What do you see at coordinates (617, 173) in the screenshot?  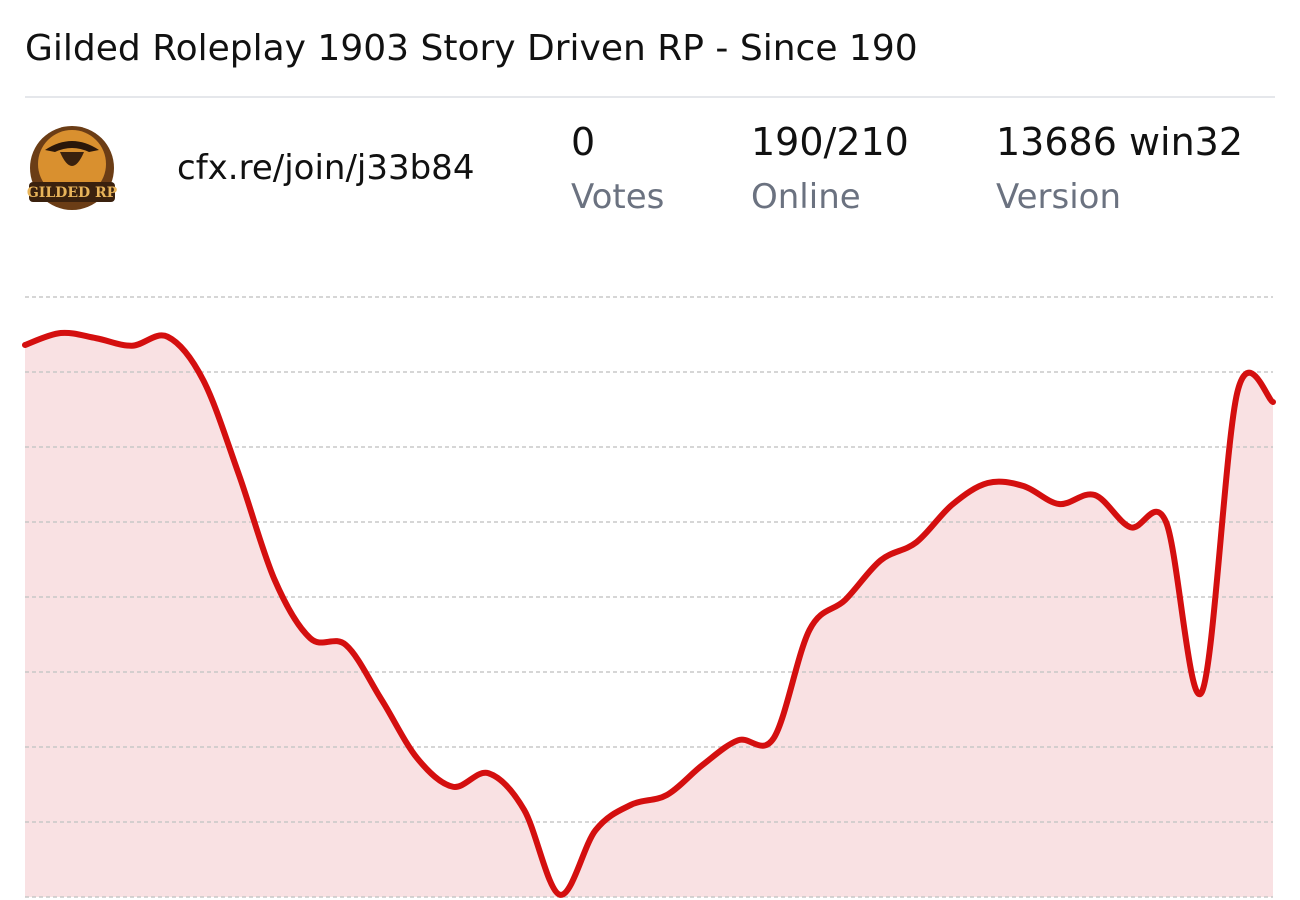 I see `stat: 0 Votes` at bounding box center [617, 173].